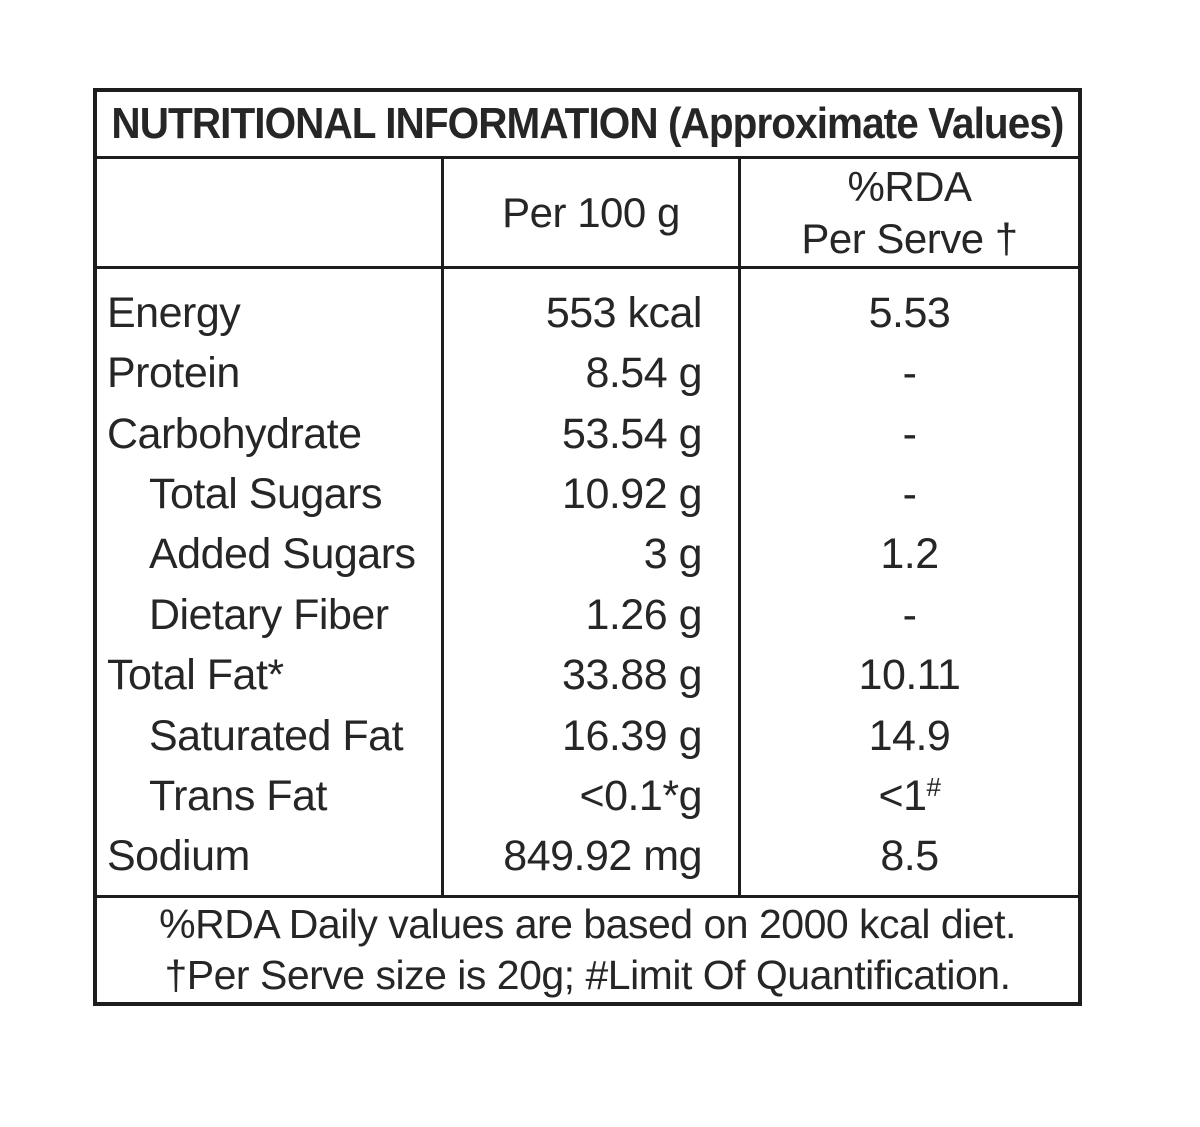  I want to click on nutrient-label: Saturated Fat, so click(276, 735).